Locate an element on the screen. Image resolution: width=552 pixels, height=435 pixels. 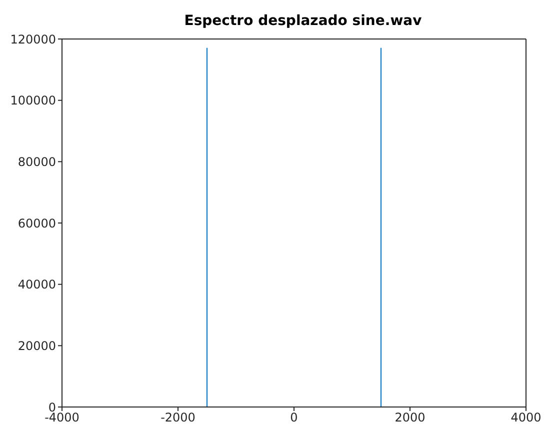
y-tick-label: 120000 is located at coordinates (33, 39).